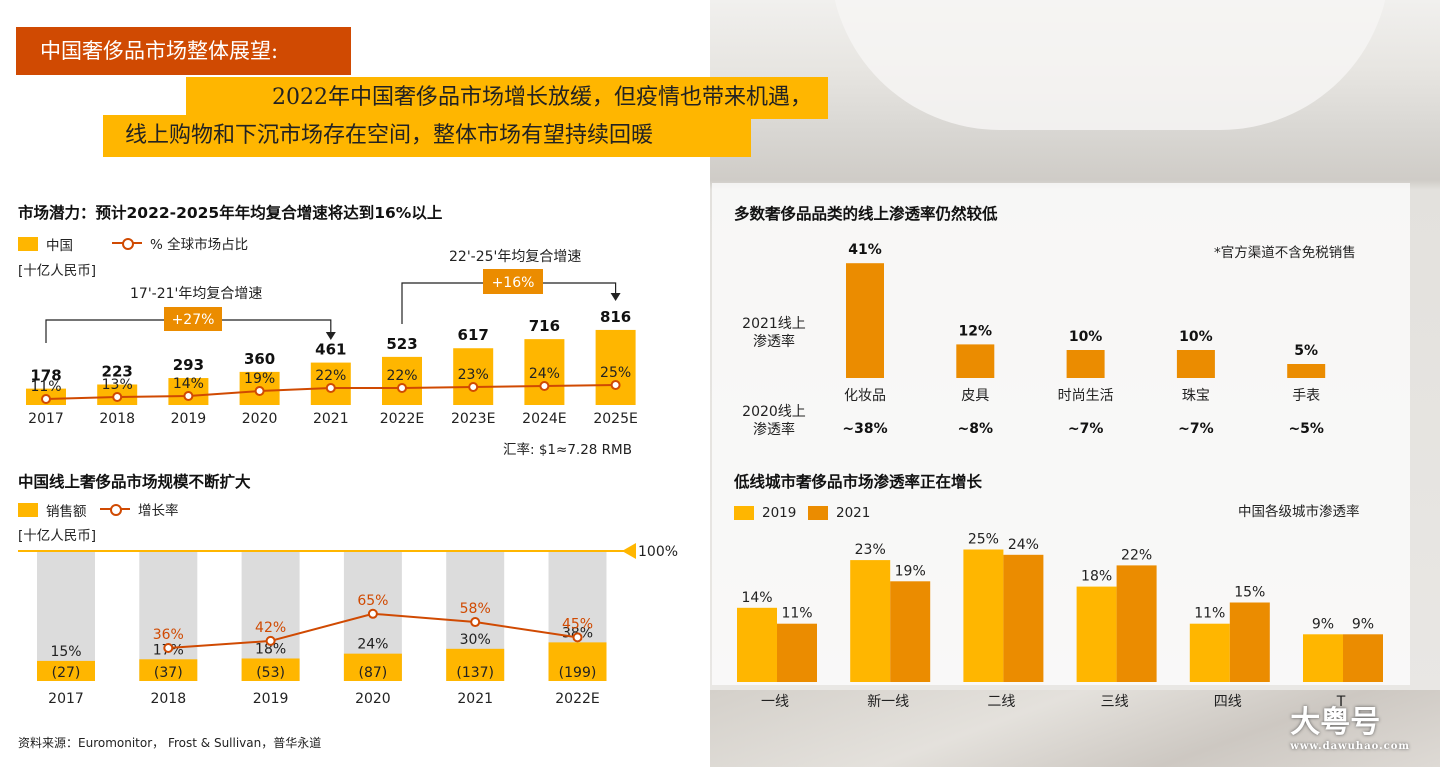 The image size is (1440, 767). What do you see at coordinates (475, 640) in the screenshot?
I see `chart2-share-label: 30%` at bounding box center [475, 640].